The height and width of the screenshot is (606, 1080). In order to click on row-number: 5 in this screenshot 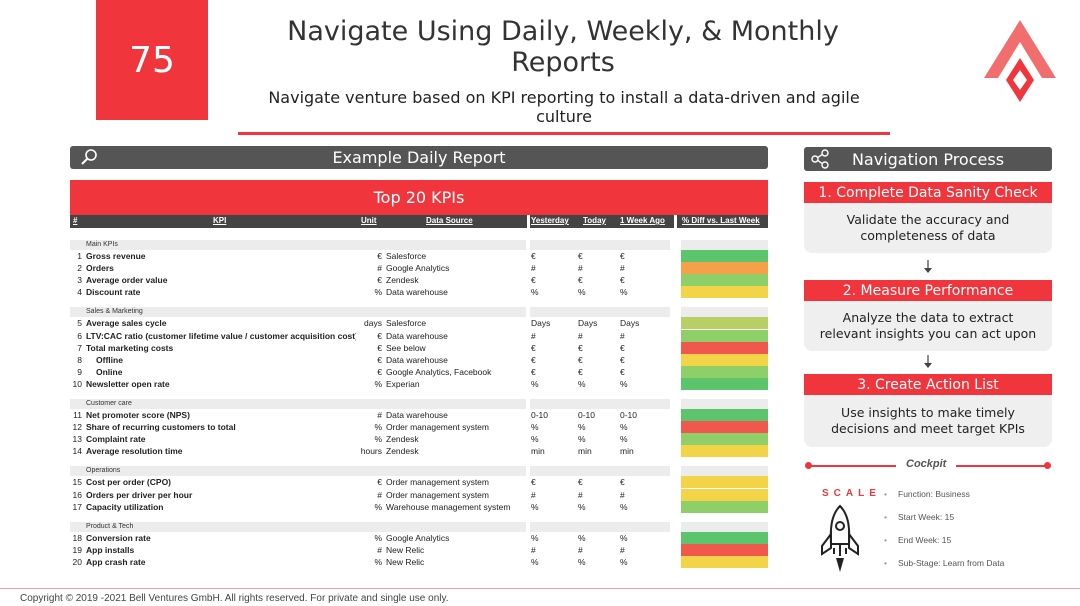, I will do `click(79, 323)`.